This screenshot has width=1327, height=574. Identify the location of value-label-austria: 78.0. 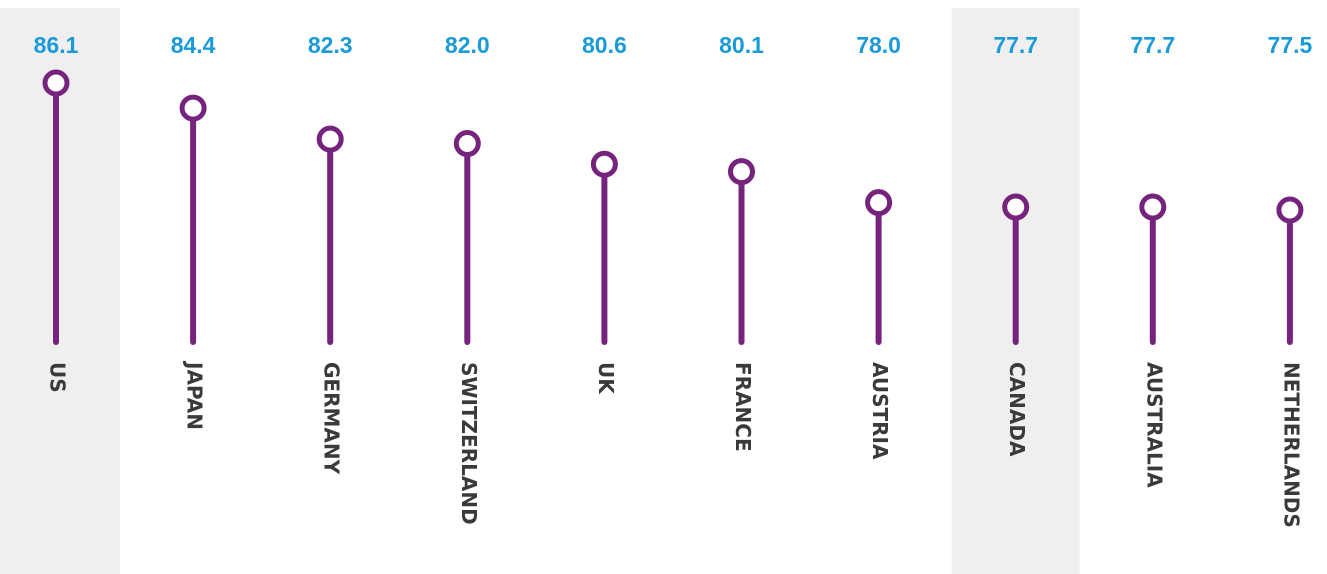
(878, 45).